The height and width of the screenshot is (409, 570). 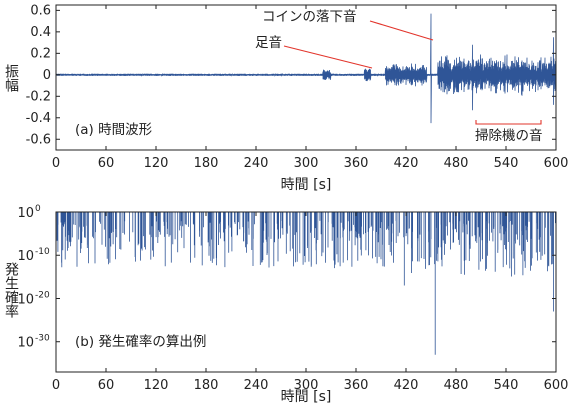 What do you see at coordinates (40, 32) in the screenshot?
I see `waveform-y-tick-label: 0.4` at bounding box center [40, 32].